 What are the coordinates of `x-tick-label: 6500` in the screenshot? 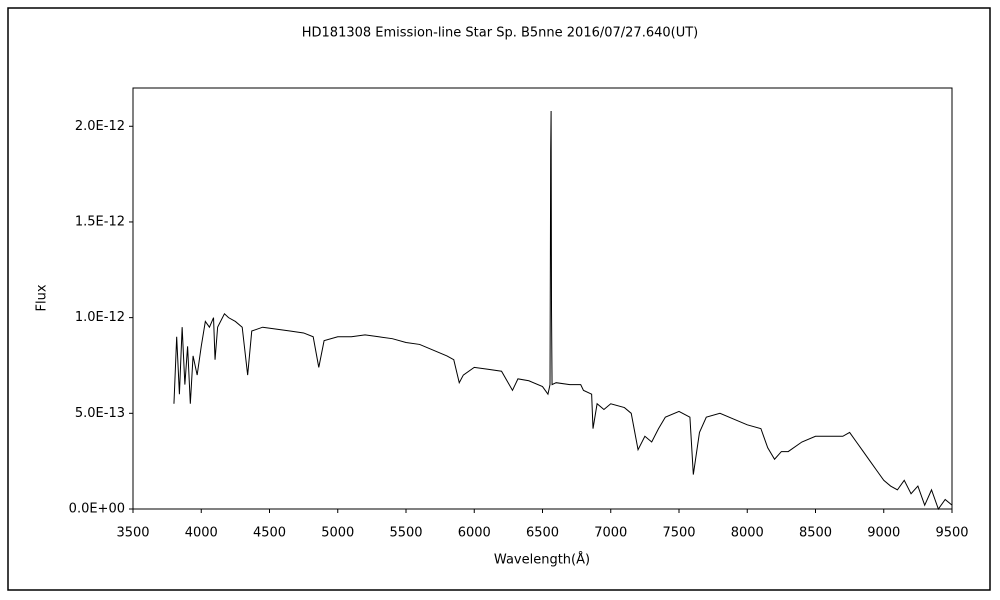 It's located at (542, 533).